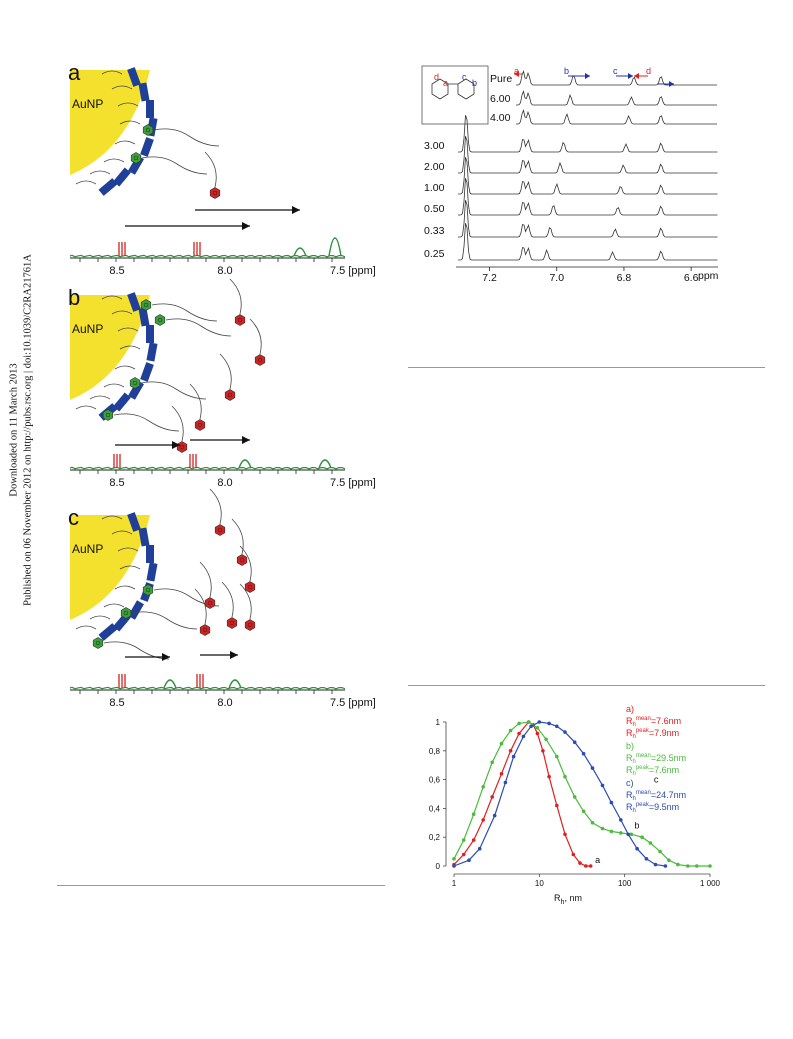  What do you see at coordinates (110, 567) in the screenshot?
I see `gold-nanoparticle-body` at bounding box center [110, 567].